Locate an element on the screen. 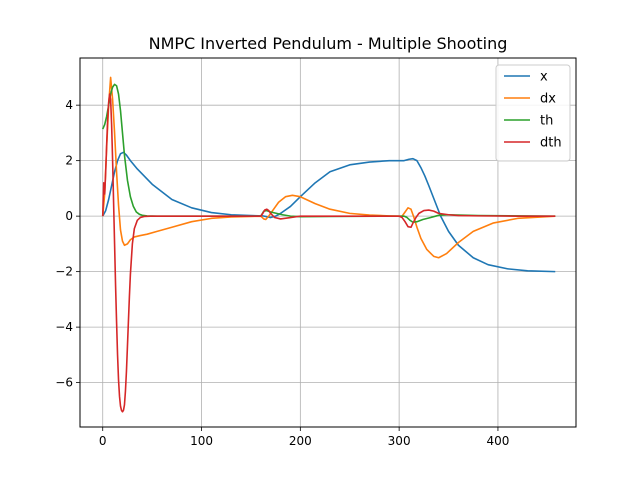 Image resolution: width=640 pixels, height=480 pixels. x-tick-label: 300 is located at coordinates (399, 441).